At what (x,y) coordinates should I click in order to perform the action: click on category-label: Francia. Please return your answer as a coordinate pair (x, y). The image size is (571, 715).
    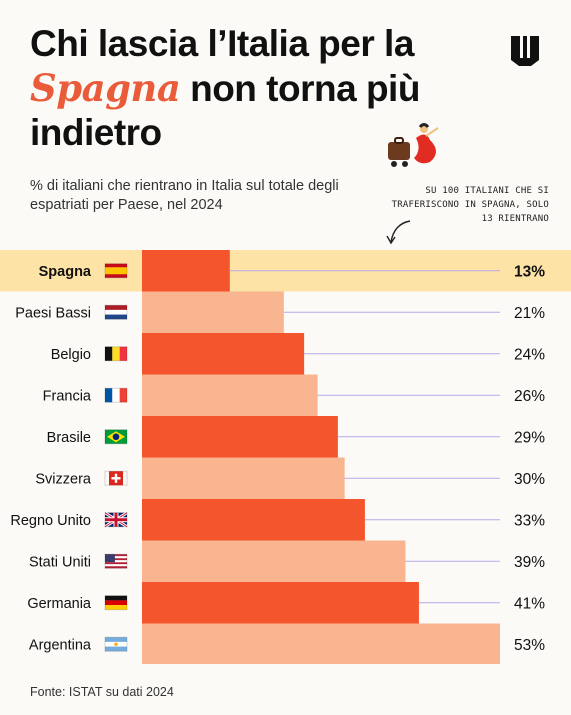
    Looking at the image, I should click on (67, 396).